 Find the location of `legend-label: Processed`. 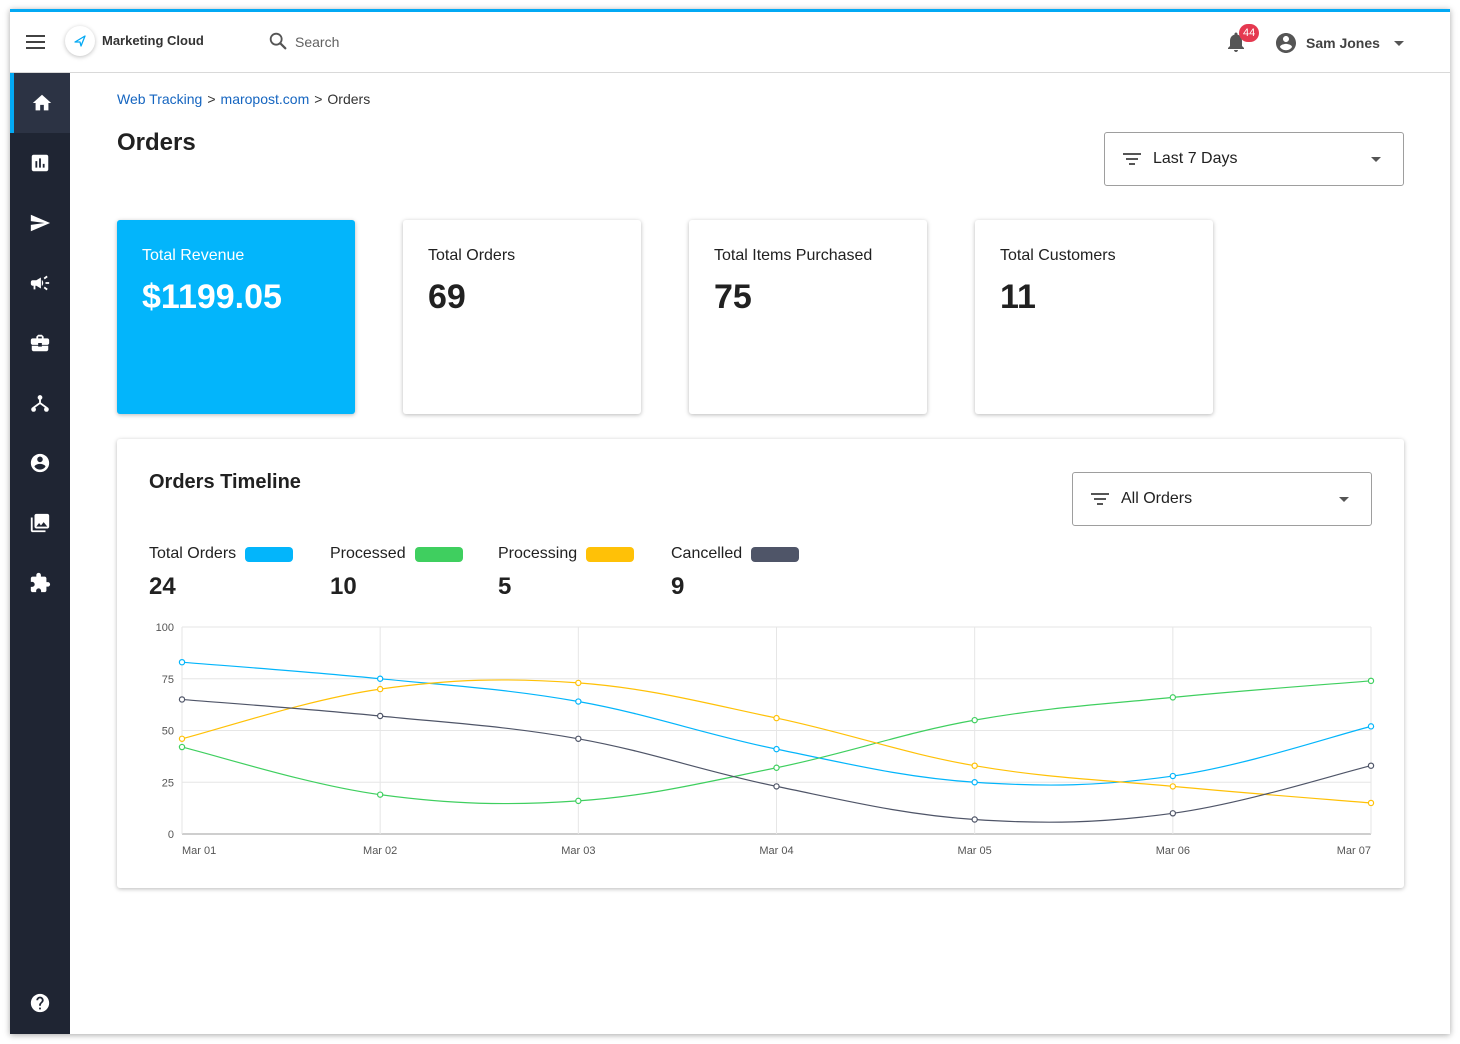

legend-label: Processed is located at coordinates (368, 553).